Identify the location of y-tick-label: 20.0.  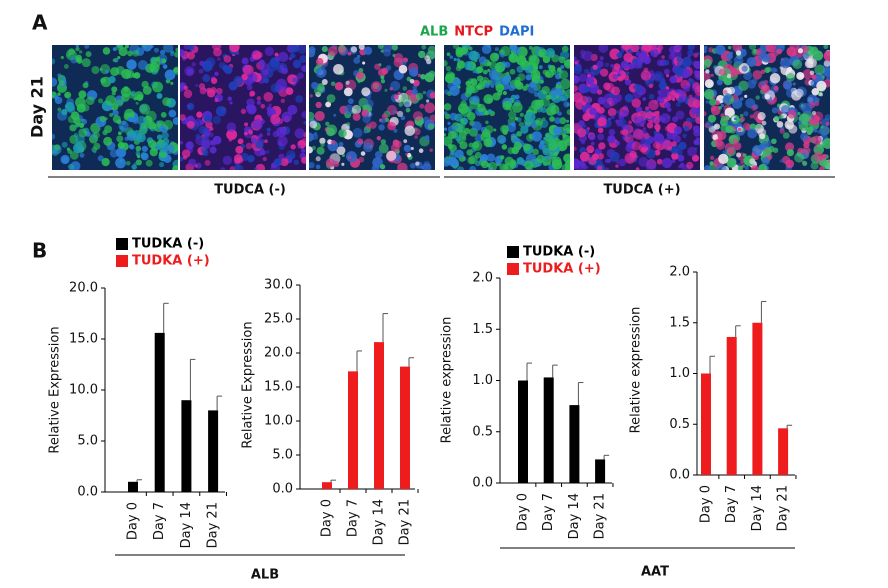
(278, 353).